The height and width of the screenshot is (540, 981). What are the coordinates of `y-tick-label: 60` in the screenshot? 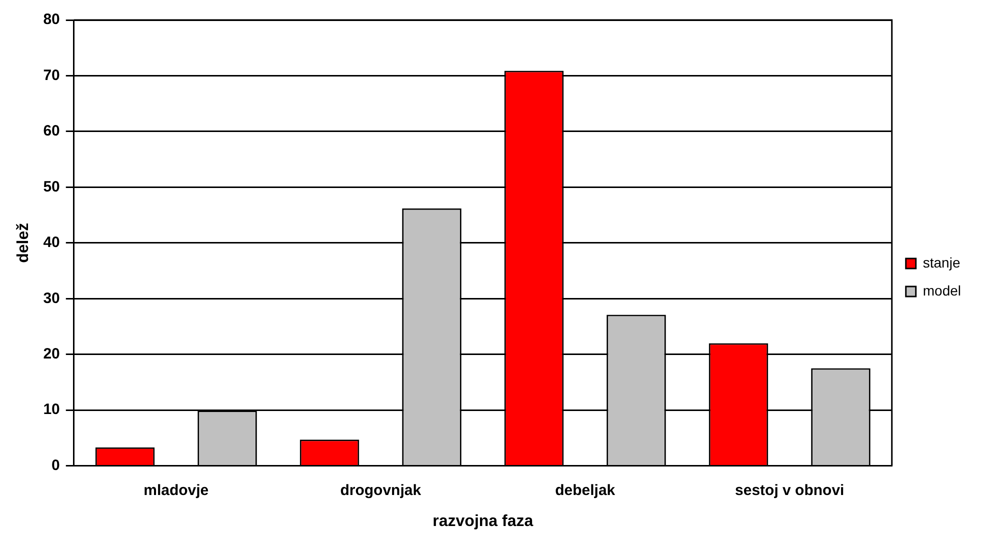 It's located at (51, 131).